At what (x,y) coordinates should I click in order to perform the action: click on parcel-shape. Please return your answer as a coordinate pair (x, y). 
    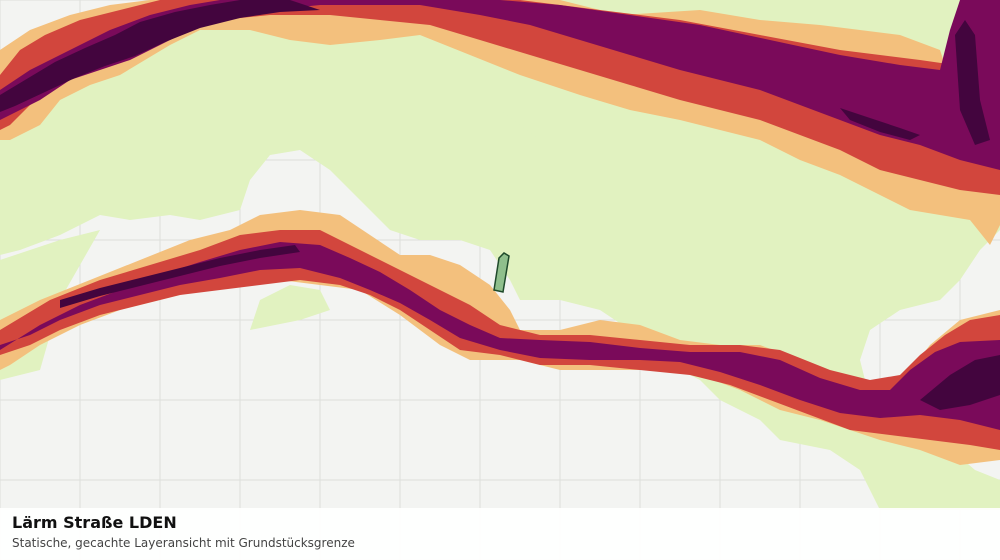
    Looking at the image, I should click on (501, 272).